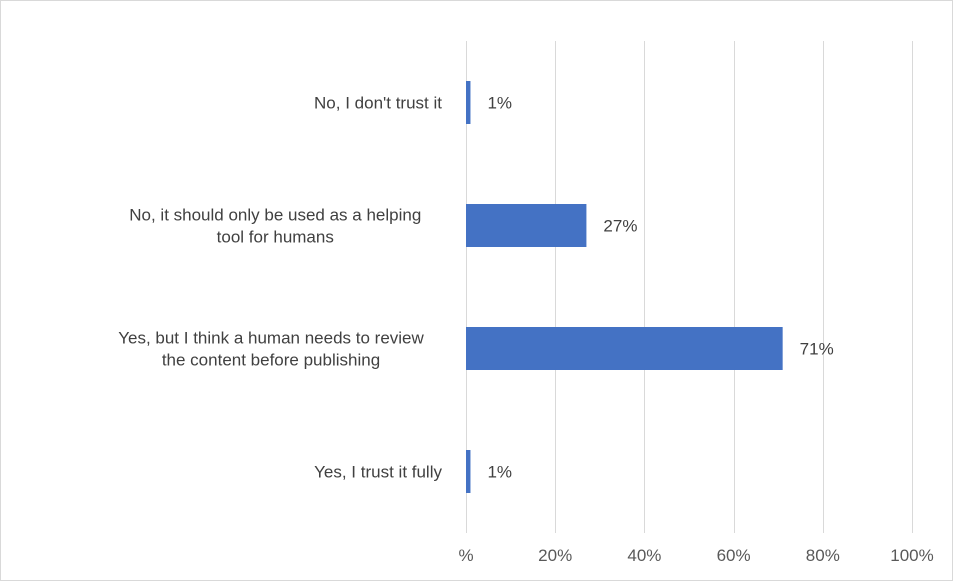  I want to click on data-label-3: 71%, so click(817, 349).